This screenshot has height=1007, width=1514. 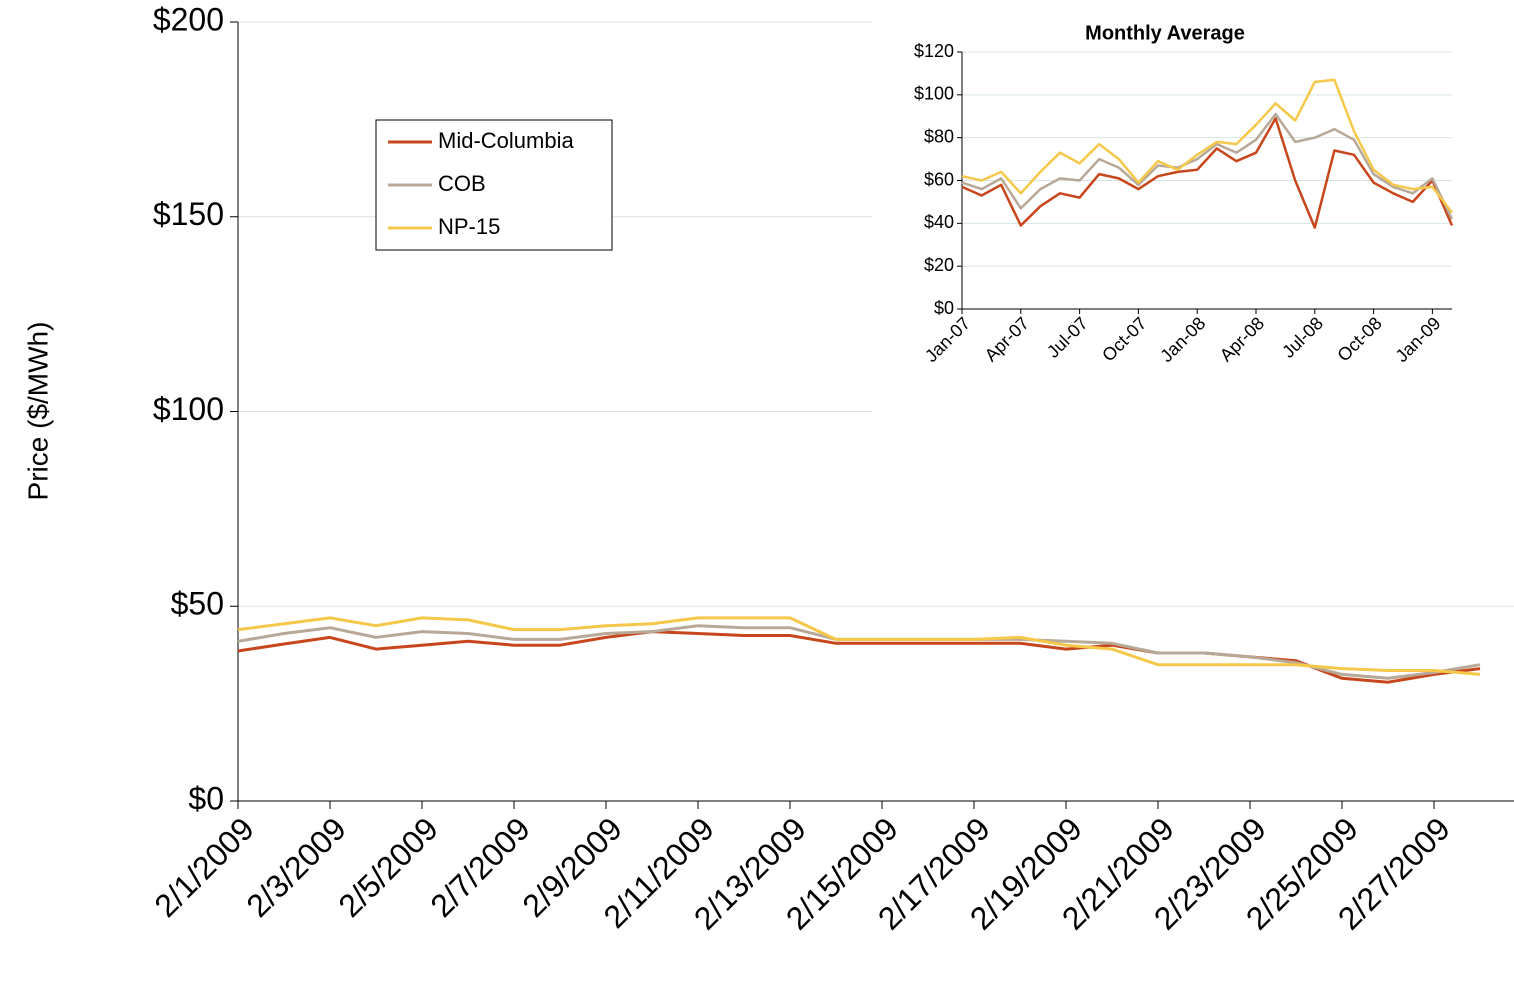 I want to click on y-tick-label: $40, so click(x=939, y=222).